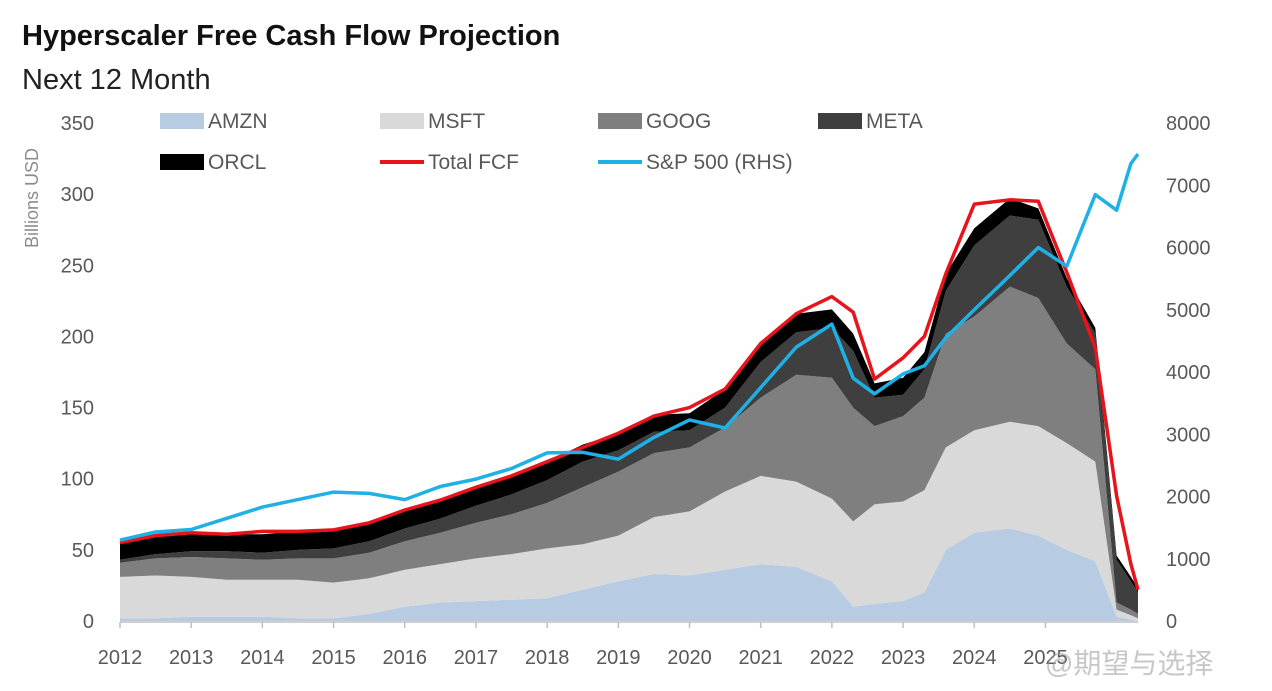 The image size is (1272, 691). I want to click on x-tick-label: 2018, so click(547, 658).